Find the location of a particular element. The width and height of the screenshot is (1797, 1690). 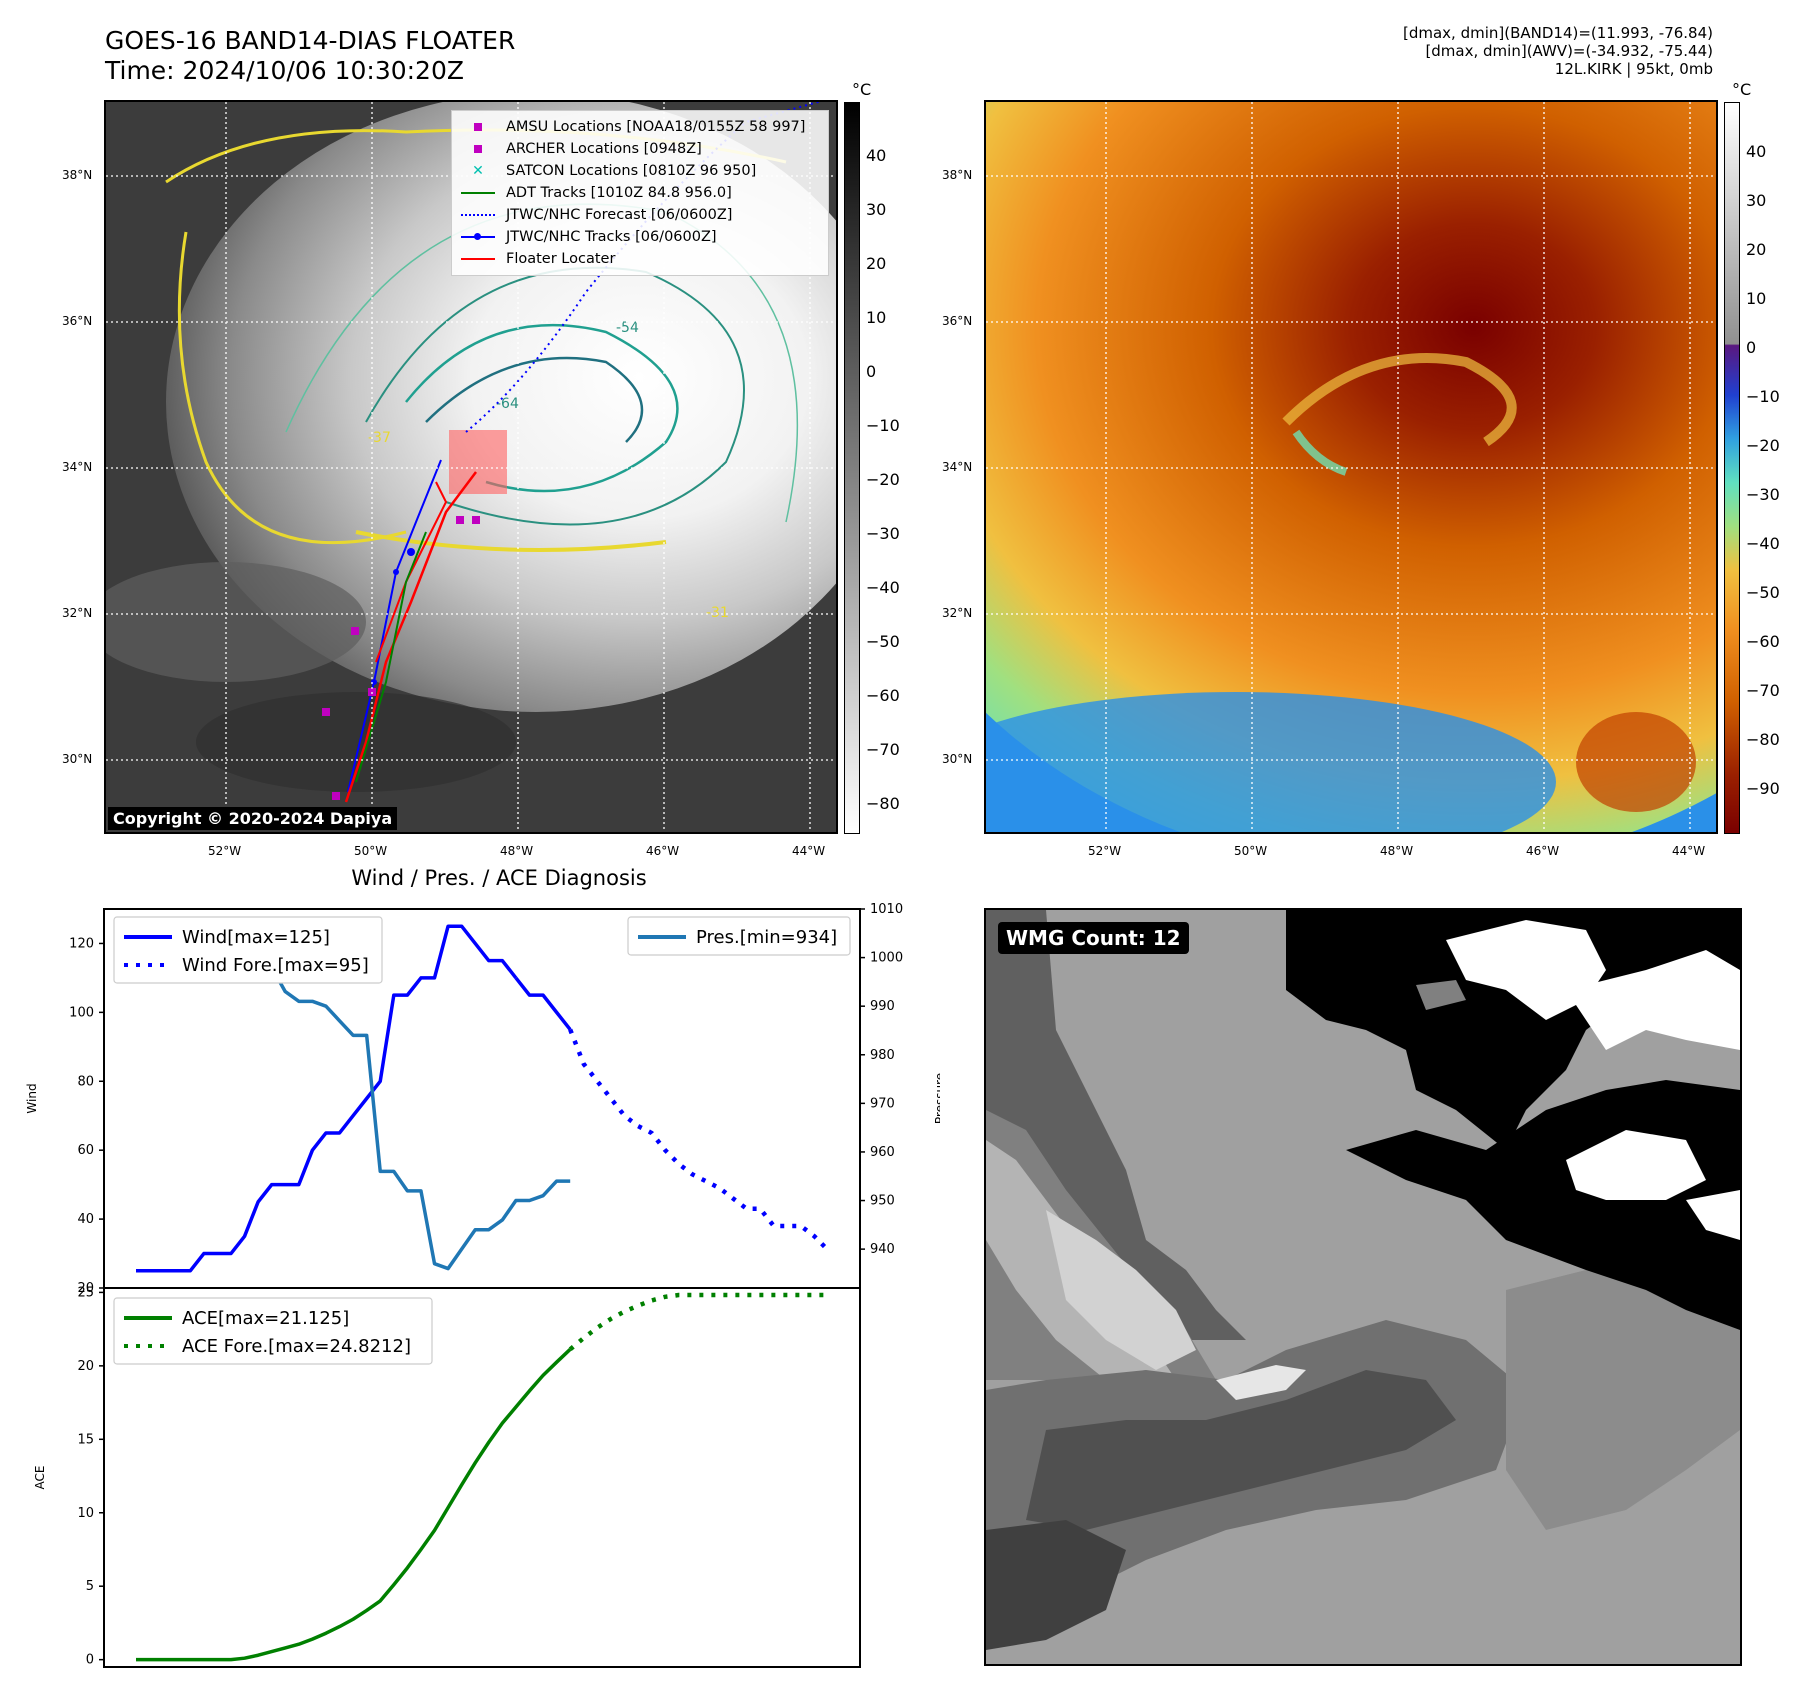

copyright-label: Copyright © 2020-2024 Dapiya is located at coordinates (253, 818).